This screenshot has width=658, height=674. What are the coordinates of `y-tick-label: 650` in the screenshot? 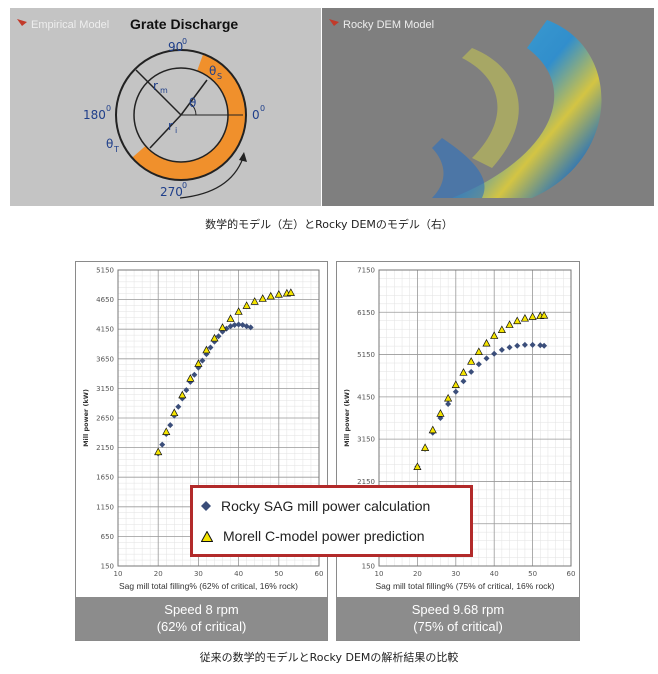 It's located at (107, 537).